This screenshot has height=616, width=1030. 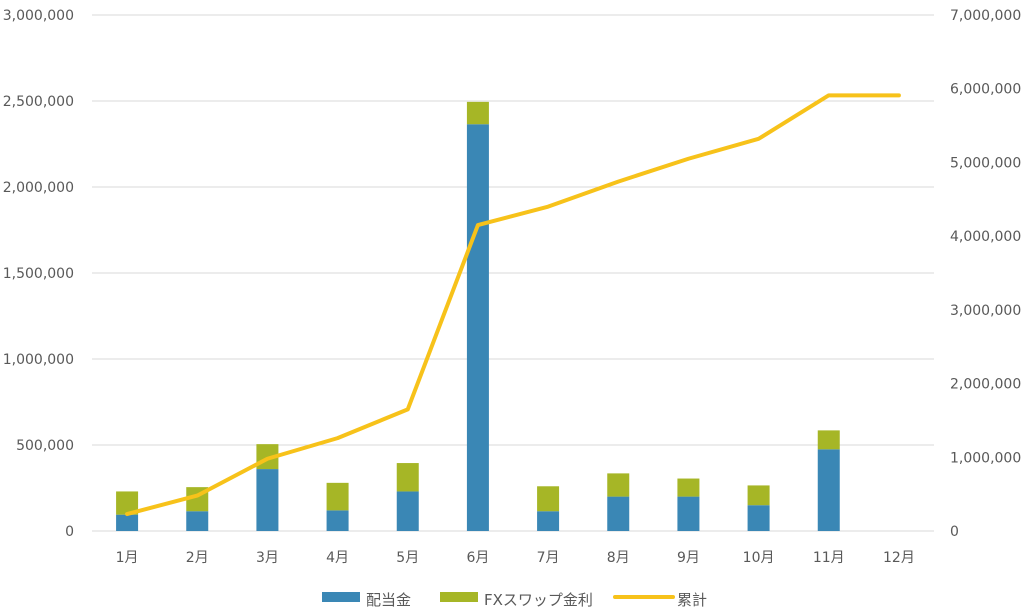 What do you see at coordinates (38, 102) in the screenshot?
I see `y-left-tick-label: 2,500,000` at bounding box center [38, 102].